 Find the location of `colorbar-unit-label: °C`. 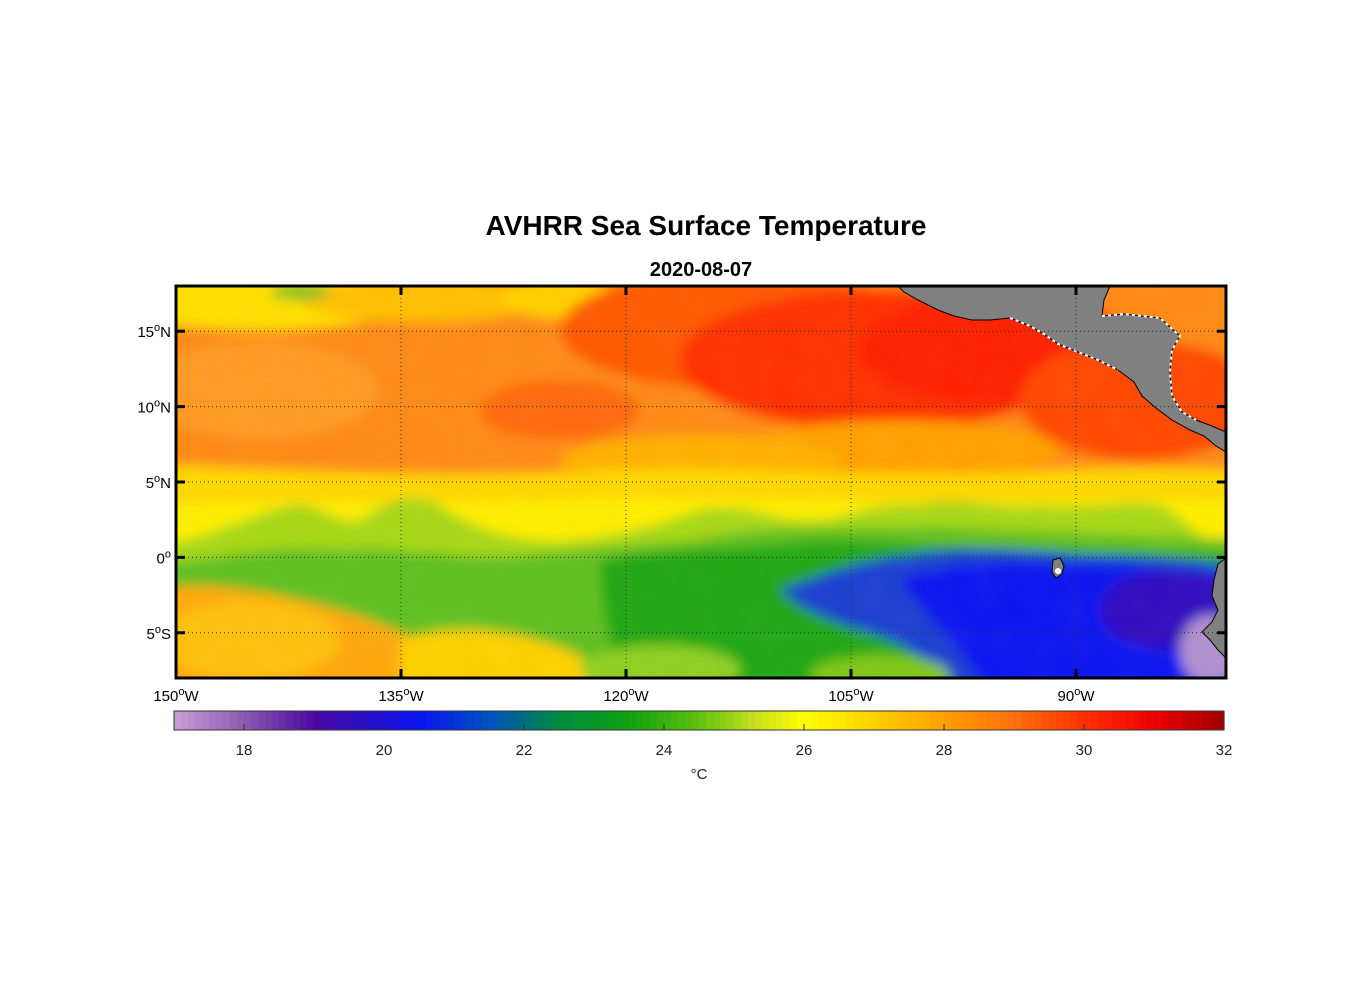

colorbar-unit-label: °C is located at coordinates (699, 774).